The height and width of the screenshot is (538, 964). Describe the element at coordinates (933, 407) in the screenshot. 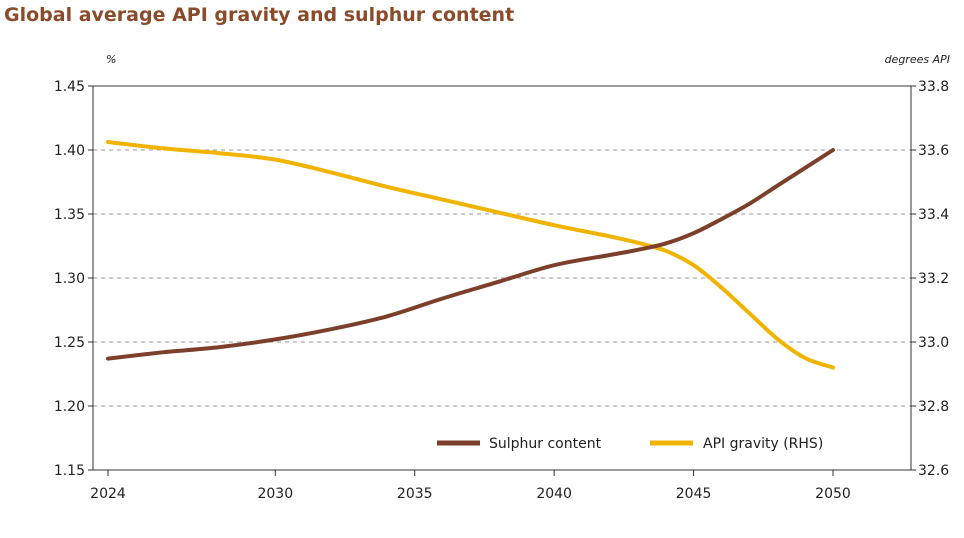

I see `right-tick-label: 32.8` at that location.